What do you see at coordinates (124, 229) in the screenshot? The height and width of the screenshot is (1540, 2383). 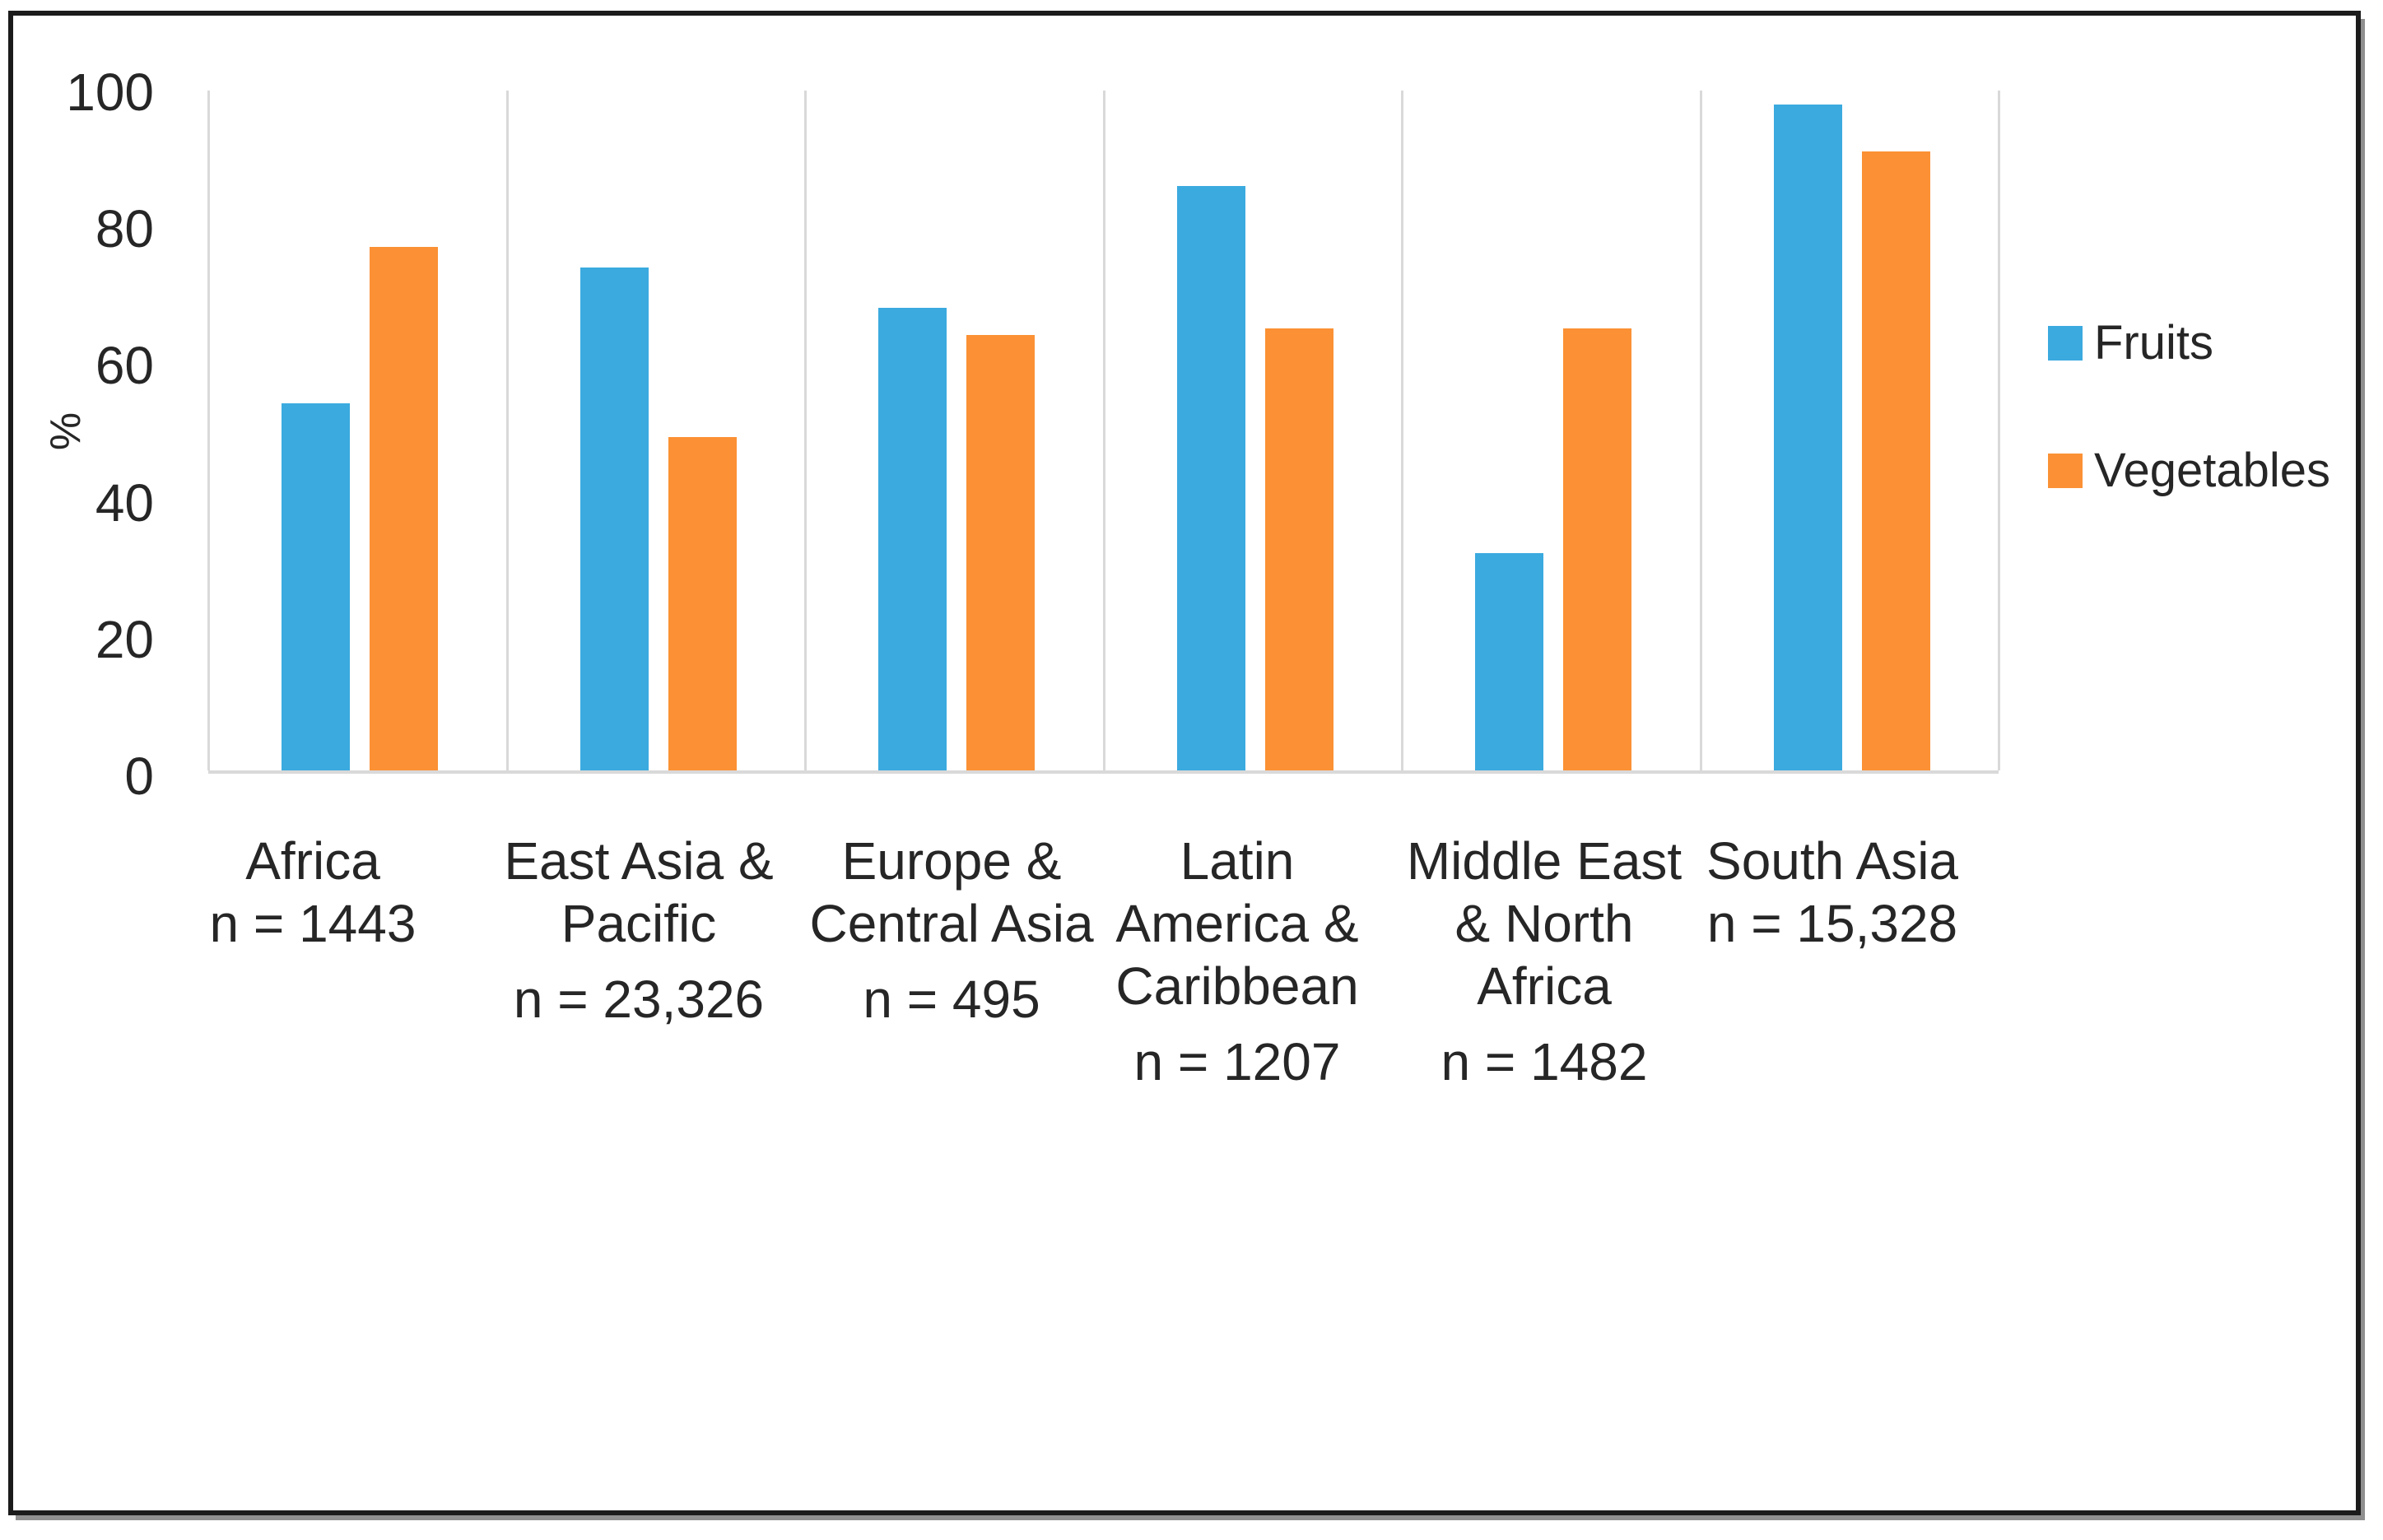 I see `y-tick-label: 80` at bounding box center [124, 229].